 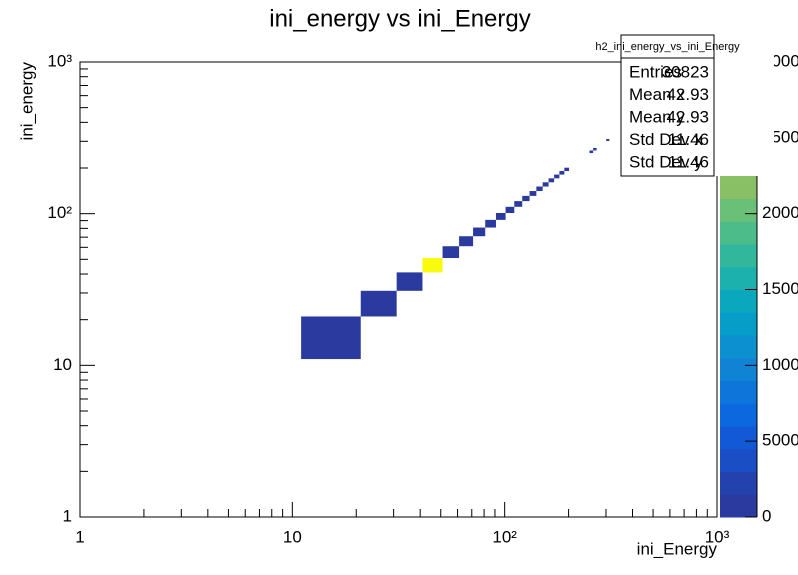 What do you see at coordinates (26, 101) in the screenshot?
I see `y-axis-title: ini_energy` at bounding box center [26, 101].